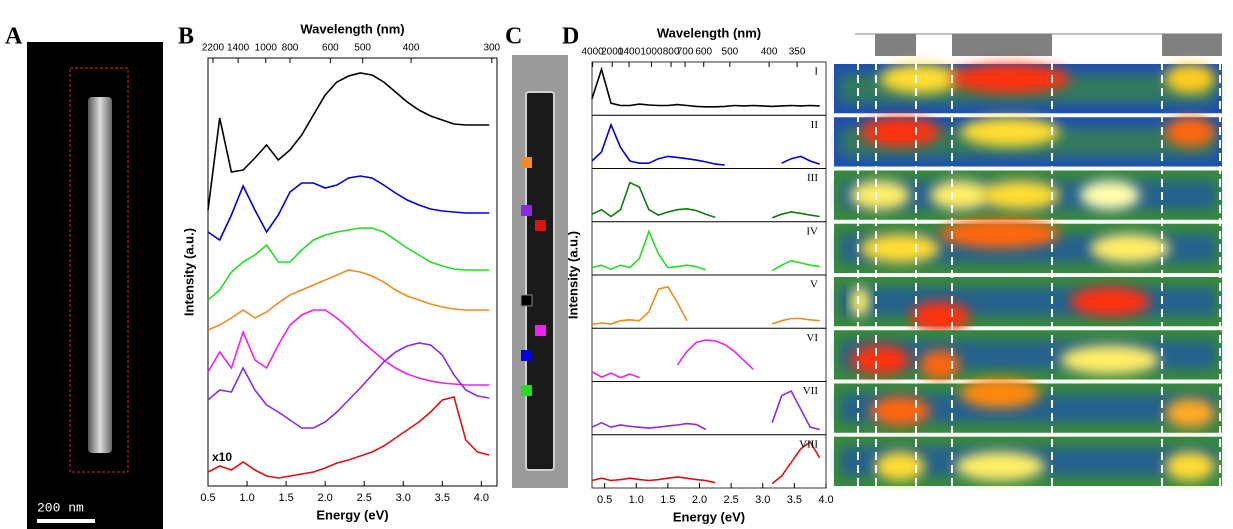 The width and height of the screenshot is (1233, 529). What do you see at coordinates (513, 37) in the screenshot?
I see `panel-label: C` at bounding box center [513, 37].